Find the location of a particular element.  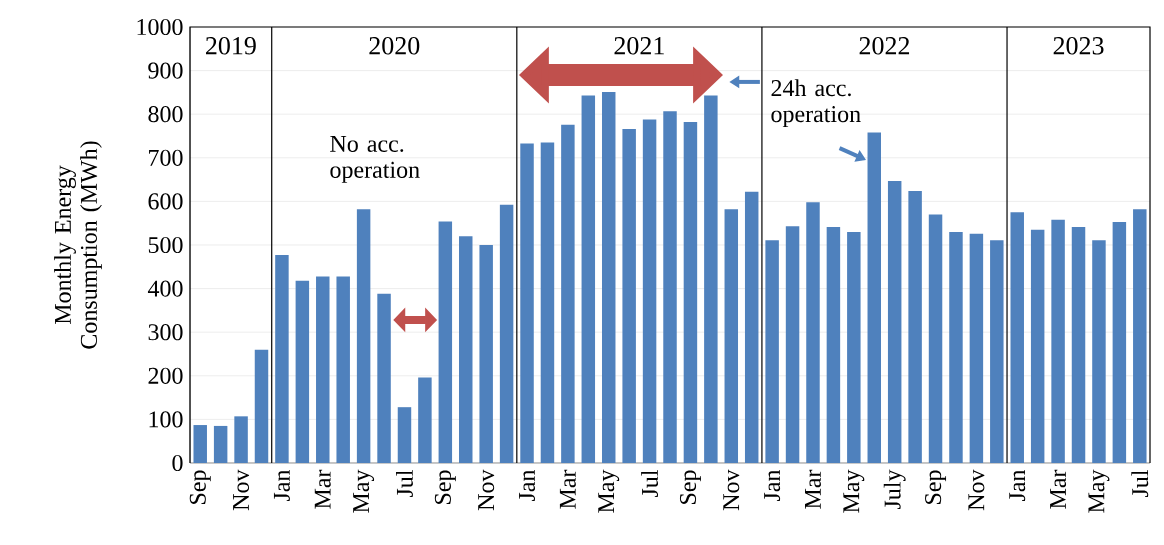

annotation: 2019 is located at coordinates (231, 46).